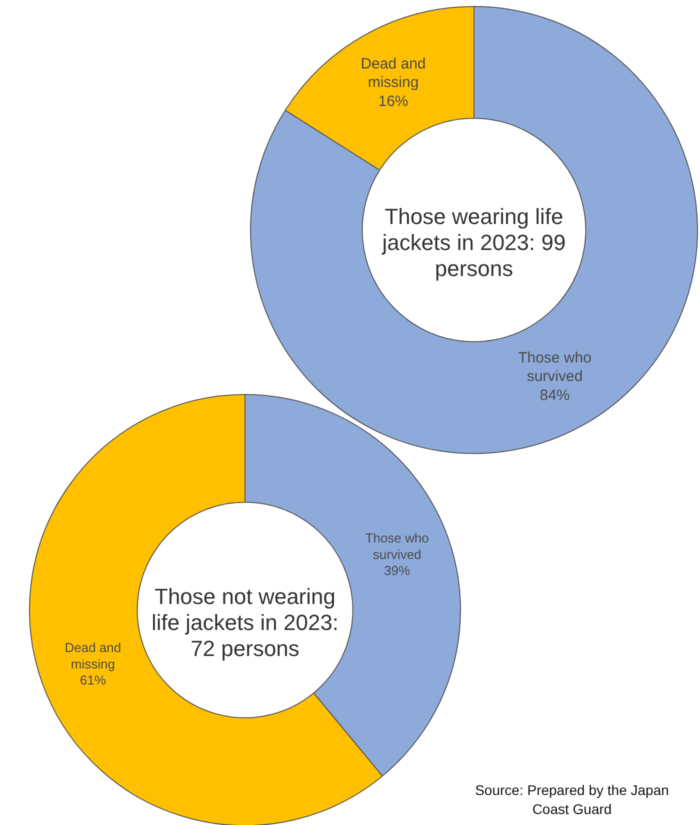 The width and height of the screenshot is (700, 825). Describe the element at coordinates (93, 680) in the screenshot. I see `data-label: 61%` at that location.